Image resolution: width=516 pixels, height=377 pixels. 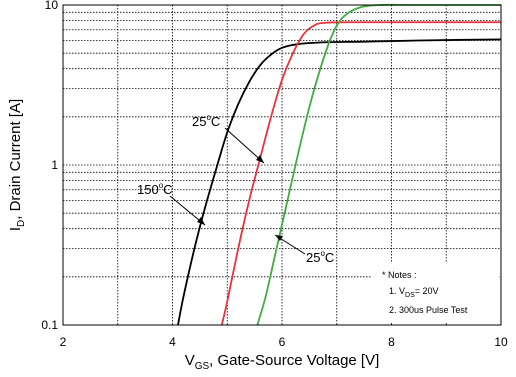 What do you see at coordinates (172, 342) in the screenshot?
I see `x-tick-label: 4` at bounding box center [172, 342].